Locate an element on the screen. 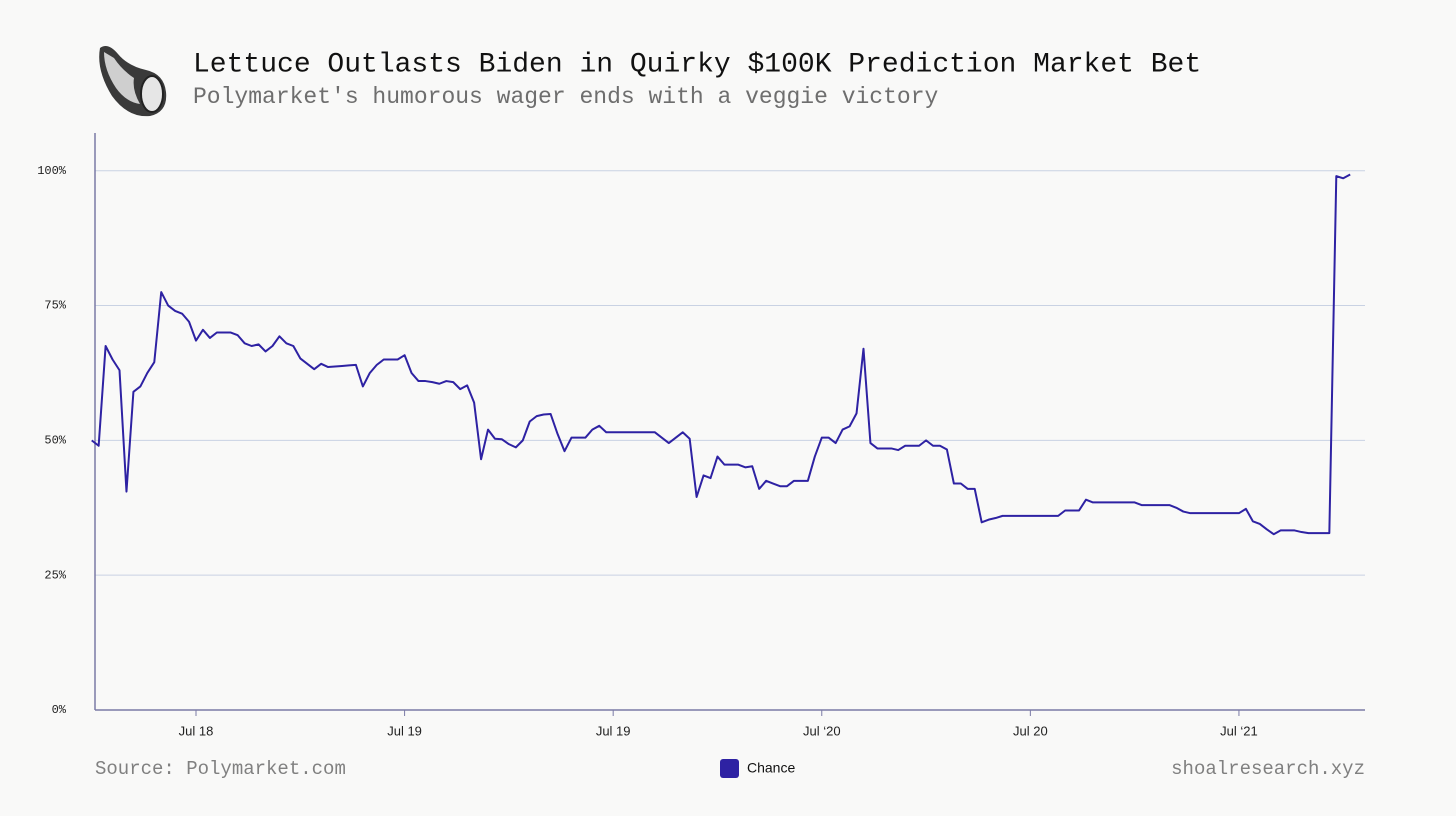  credit: shoalresearch.xyz is located at coordinates (1268, 769).